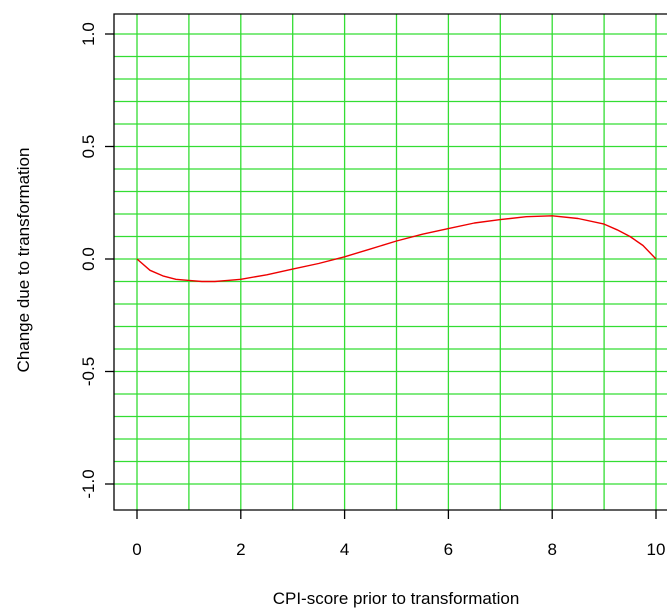 The height and width of the screenshot is (614, 667). Describe the element at coordinates (88, 34) in the screenshot. I see `y-tick-label: 1.0` at that location.